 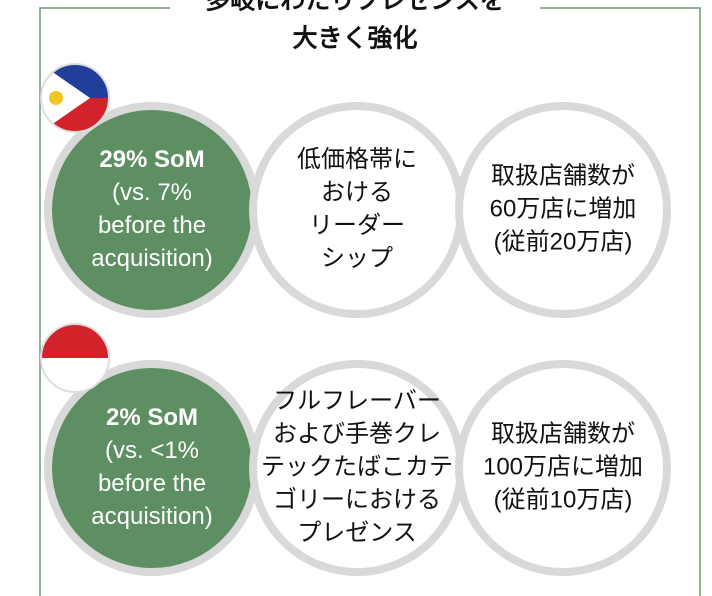 I want to click on cell-text: ゴリーにおける, so click(x=357, y=499).